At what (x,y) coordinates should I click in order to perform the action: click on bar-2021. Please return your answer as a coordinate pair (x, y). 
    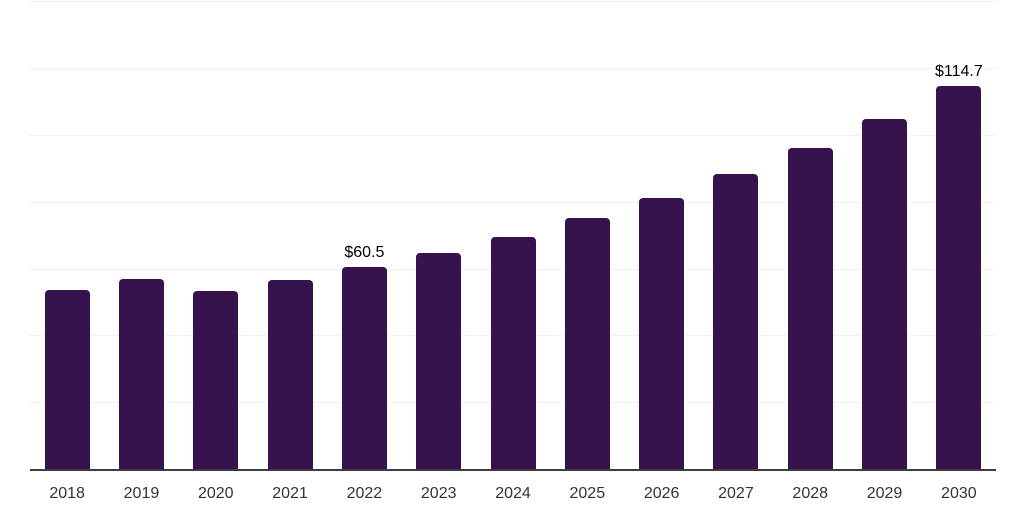
    Looking at the image, I should click on (290, 375).